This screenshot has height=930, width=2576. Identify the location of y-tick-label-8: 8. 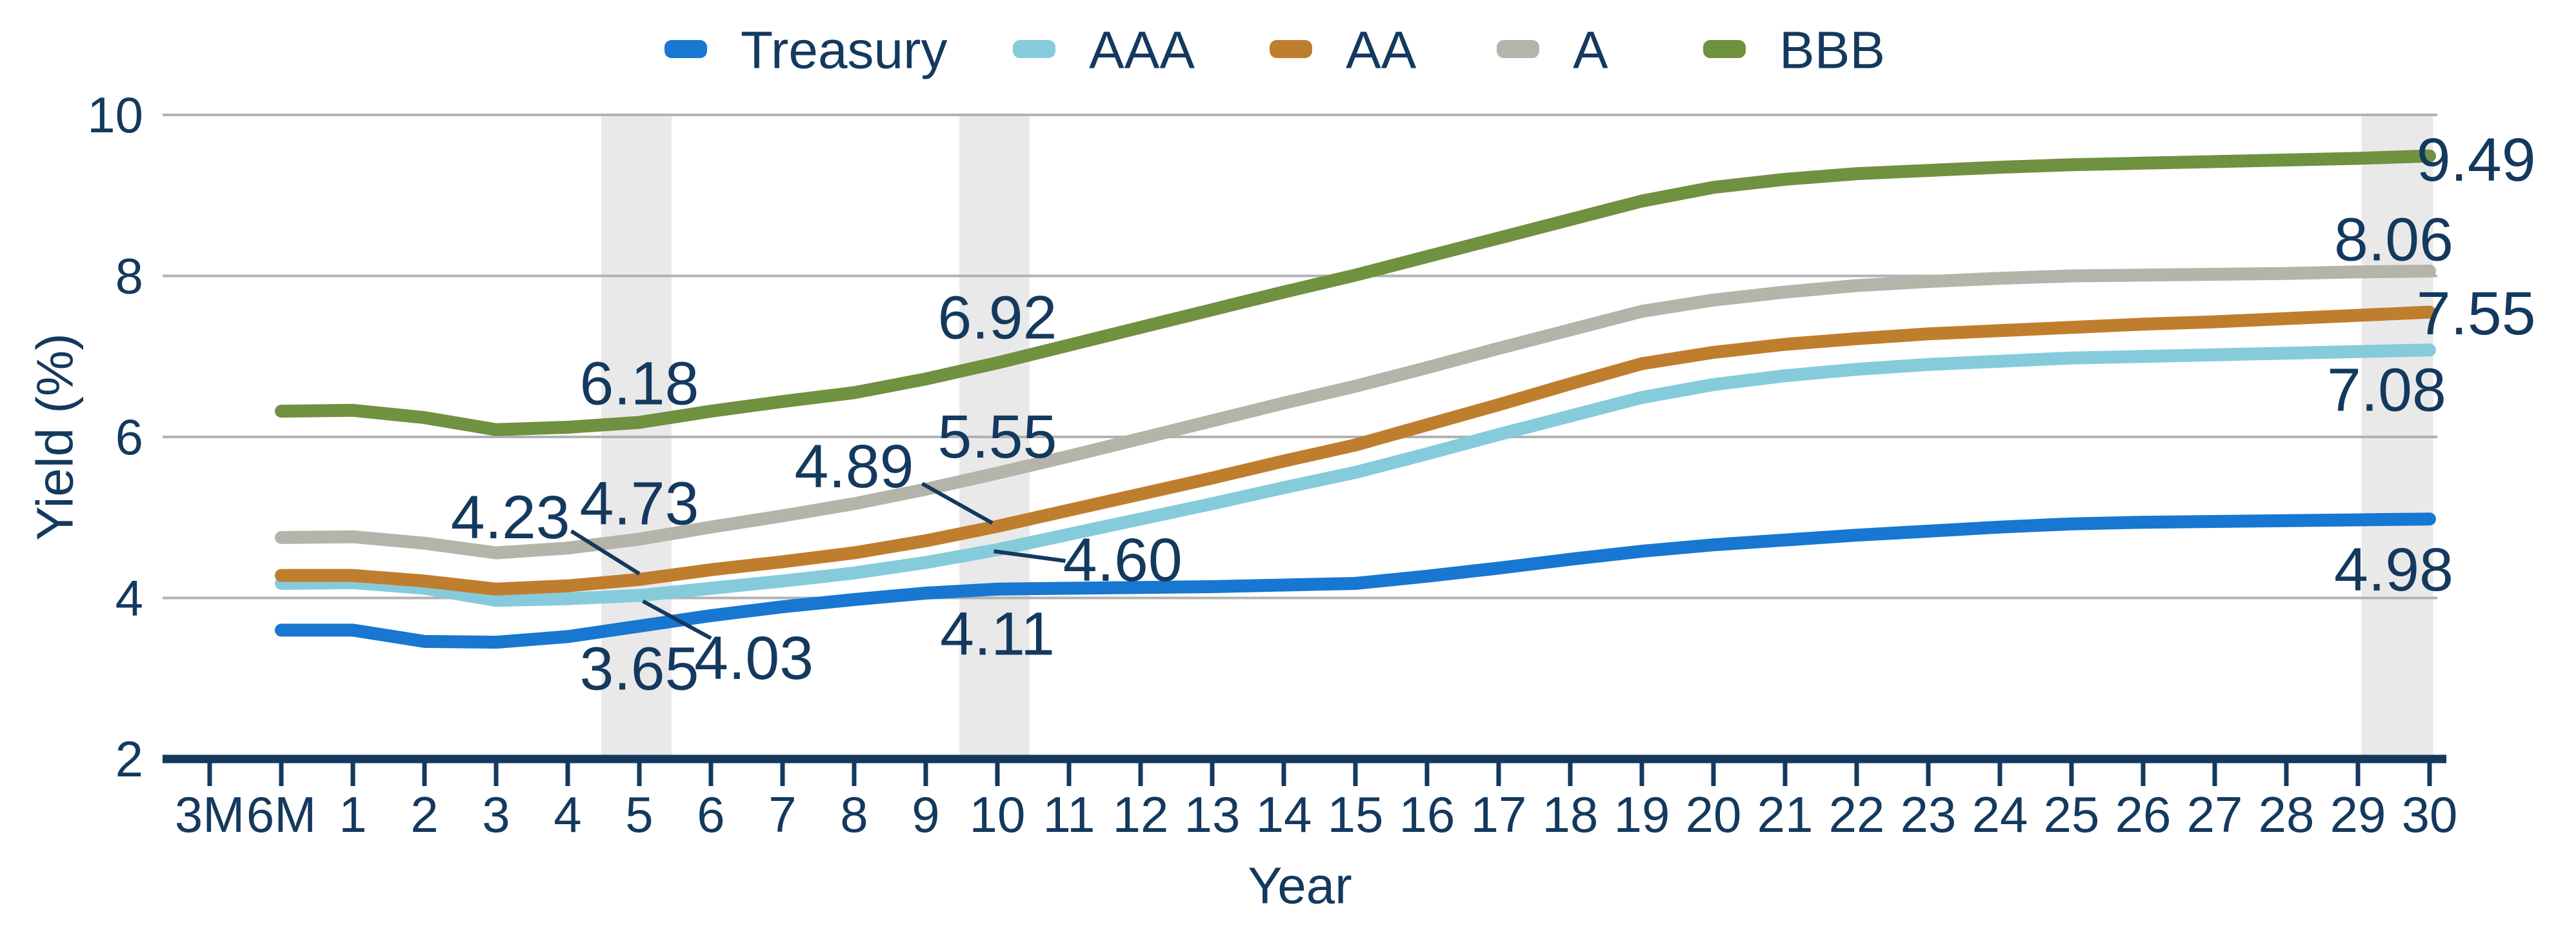
(129, 276).